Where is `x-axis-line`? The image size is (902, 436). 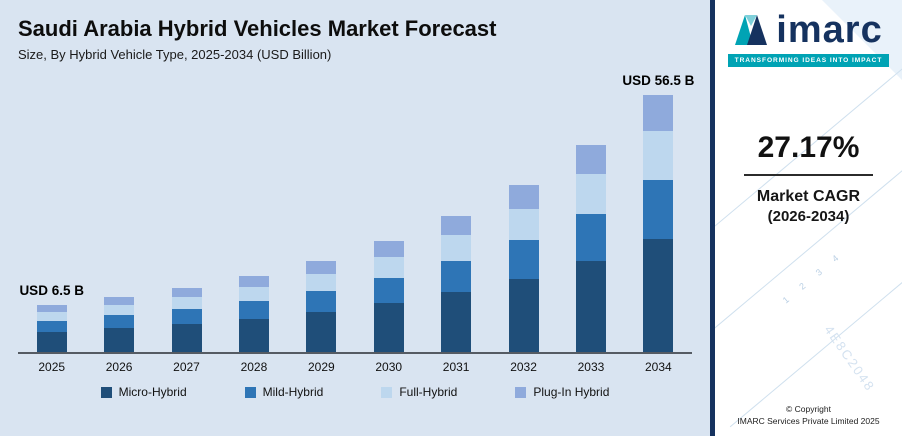
x-axis-line is located at coordinates (355, 353).